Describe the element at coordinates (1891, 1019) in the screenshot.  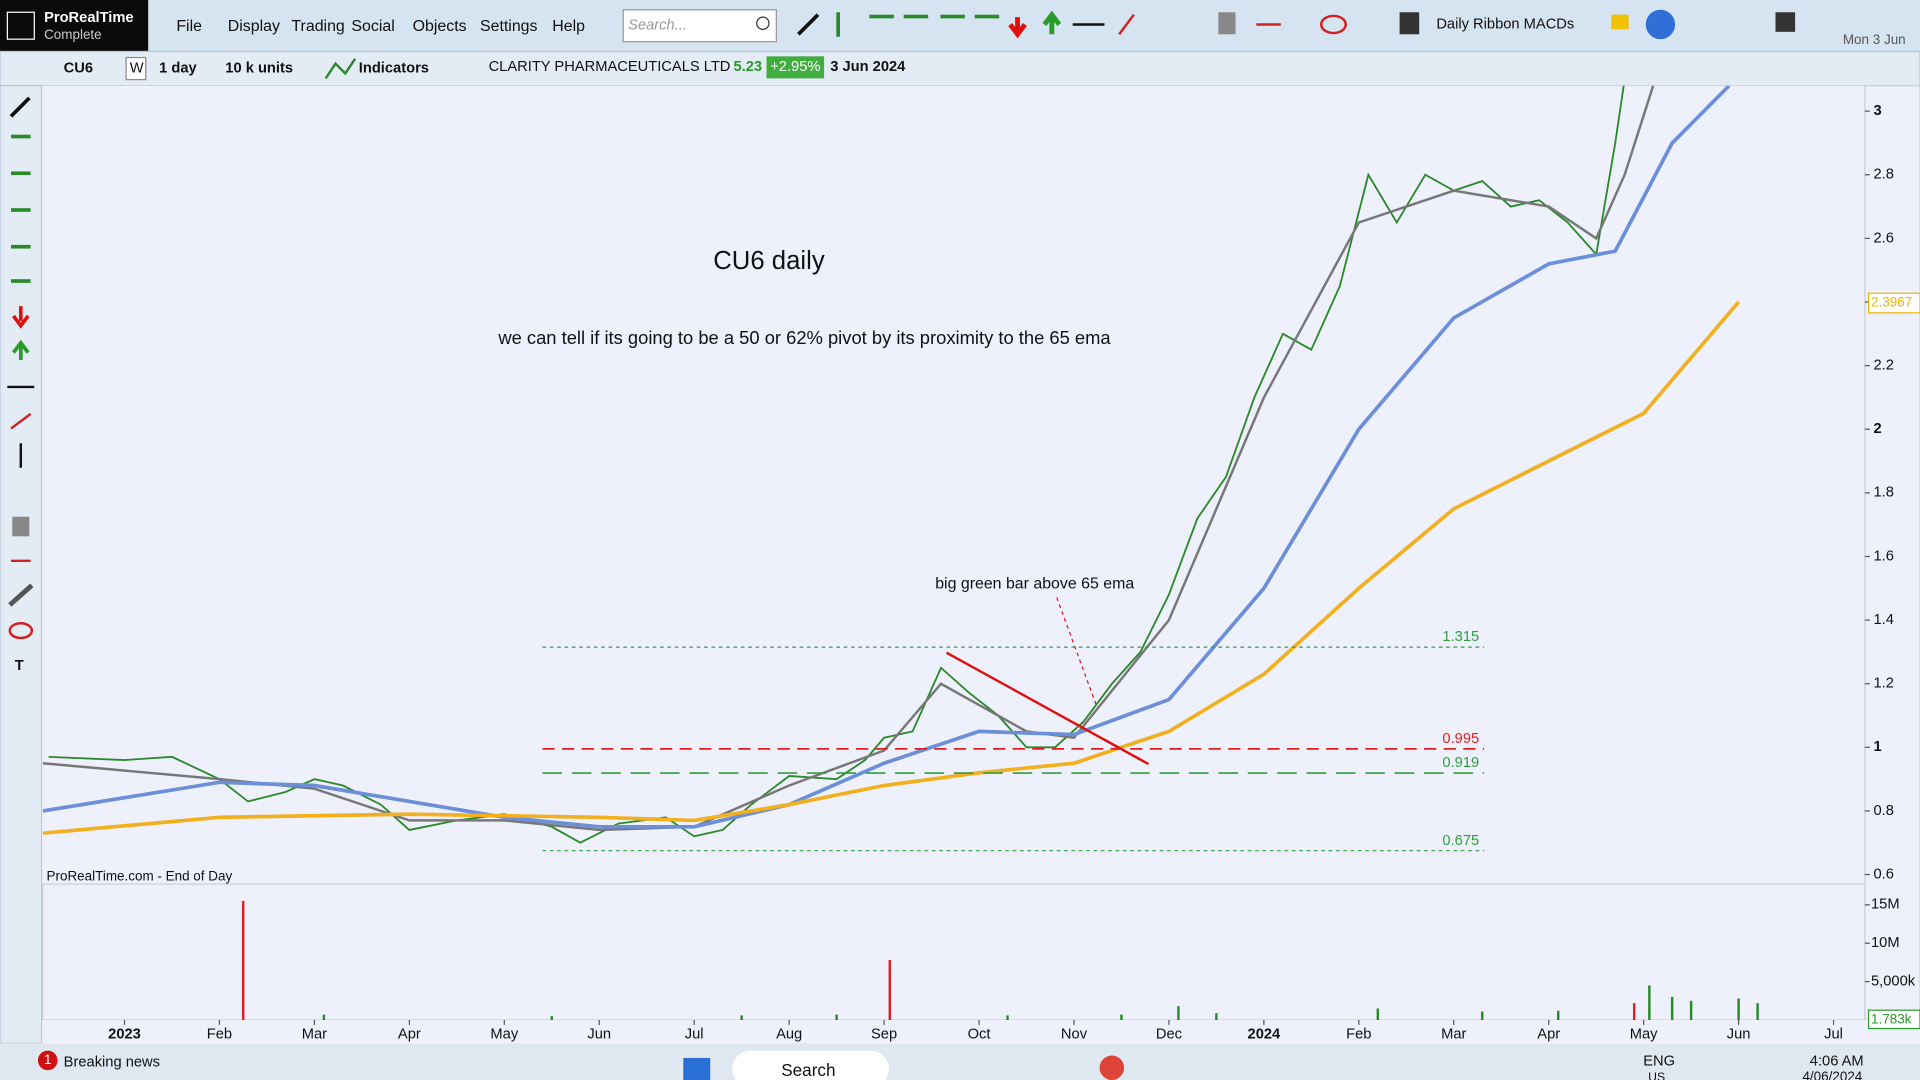
I see `axis-marker-label: 1.783k` at that location.